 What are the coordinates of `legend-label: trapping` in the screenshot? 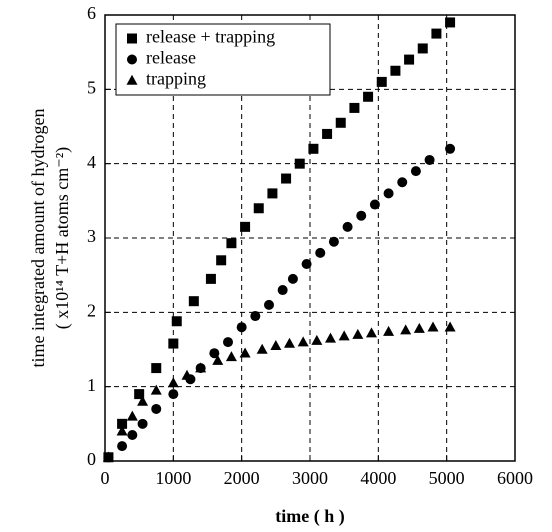 It's located at (176, 79).